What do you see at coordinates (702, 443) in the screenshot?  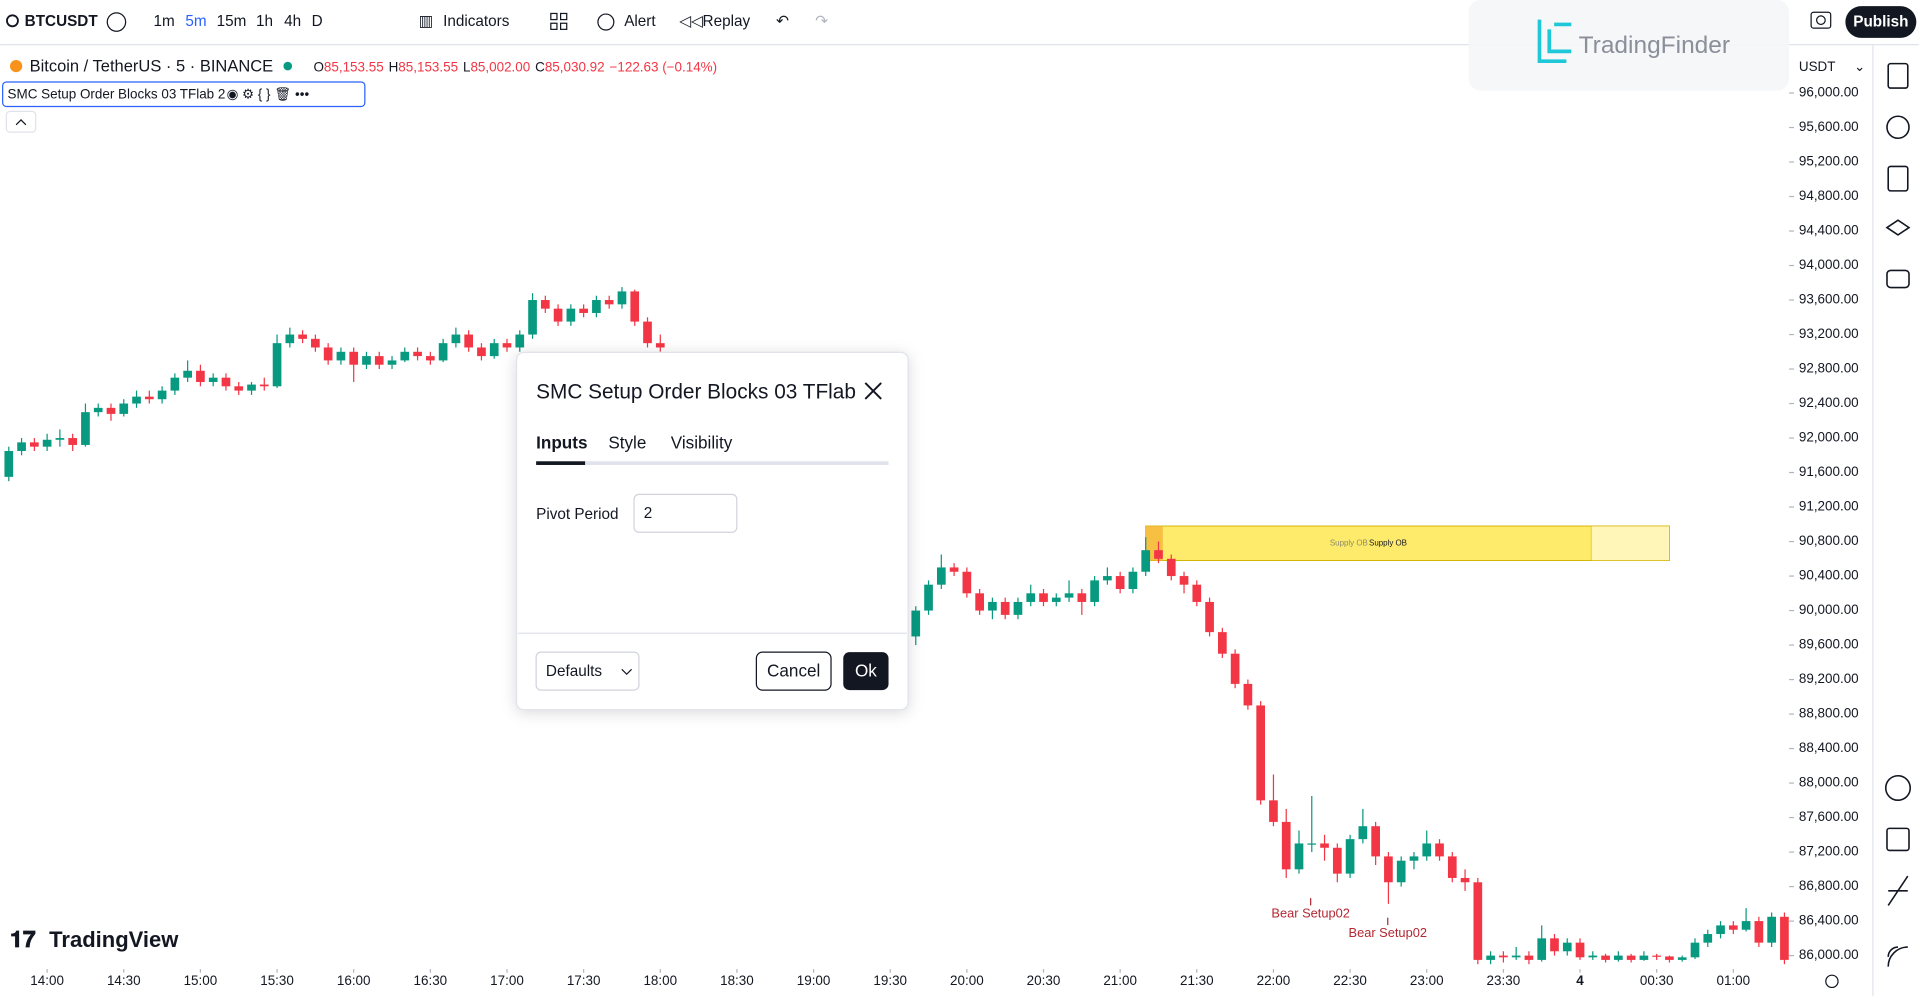 I see `tab: Visibility` at bounding box center [702, 443].